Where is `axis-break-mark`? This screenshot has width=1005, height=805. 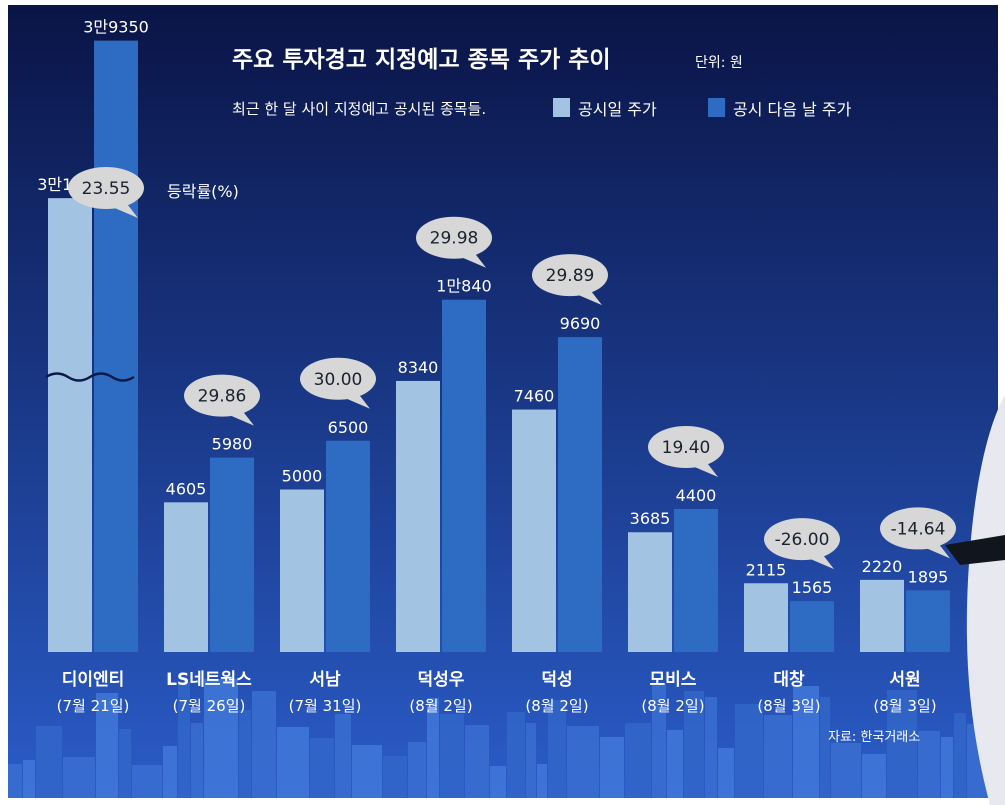 axis-break-mark is located at coordinates (90, 377).